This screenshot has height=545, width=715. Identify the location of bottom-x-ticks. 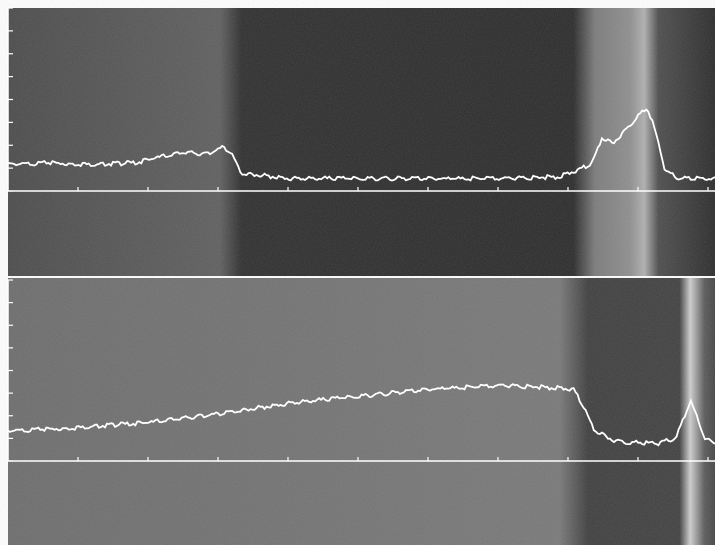
(393, 459).